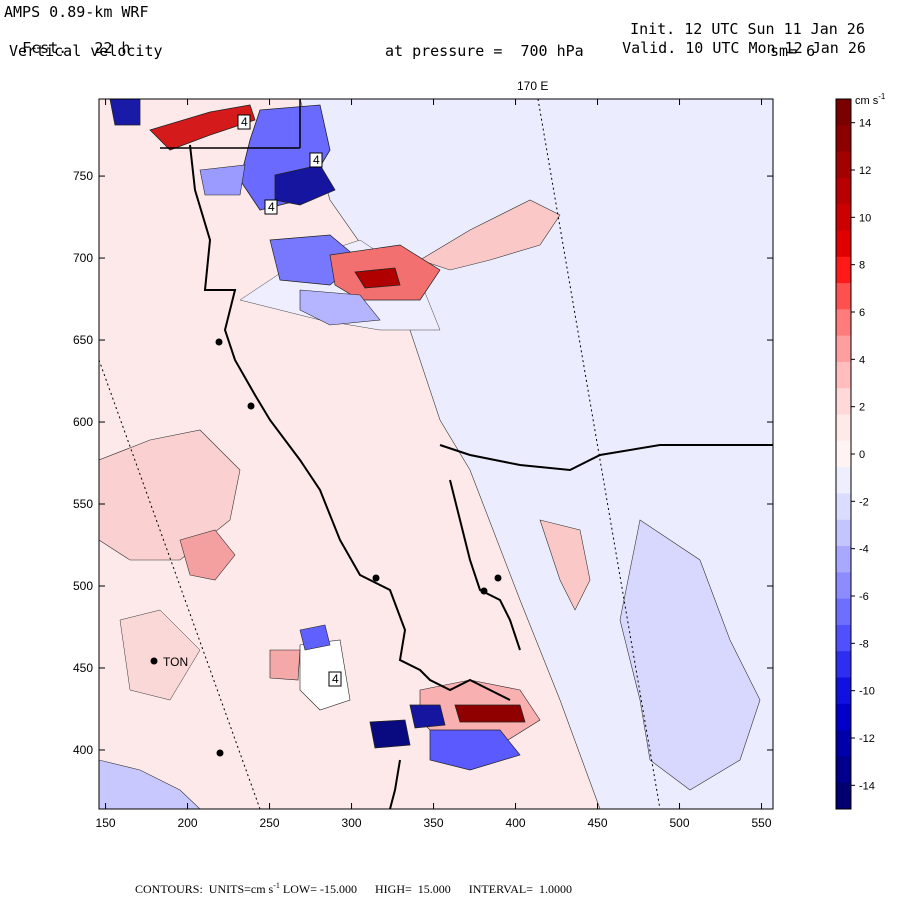 Image resolution: width=900 pixels, height=900 pixels. I want to click on colorbar-label: 14, so click(865, 124).